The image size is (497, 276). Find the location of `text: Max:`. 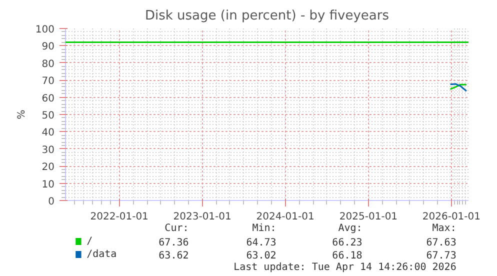

text: Max: is located at coordinates (444, 228).